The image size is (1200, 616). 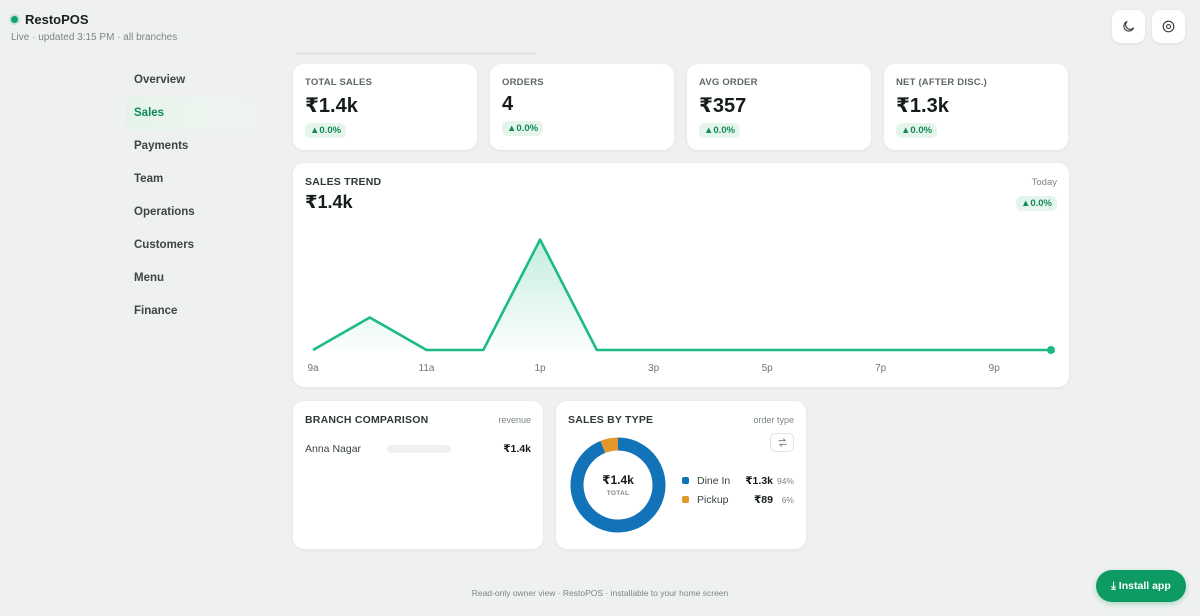 What do you see at coordinates (385, 107) in the screenshot?
I see `kpi-card-total-sales: TOTAL SALES ₹1.4k ▲0.0%` at bounding box center [385, 107].